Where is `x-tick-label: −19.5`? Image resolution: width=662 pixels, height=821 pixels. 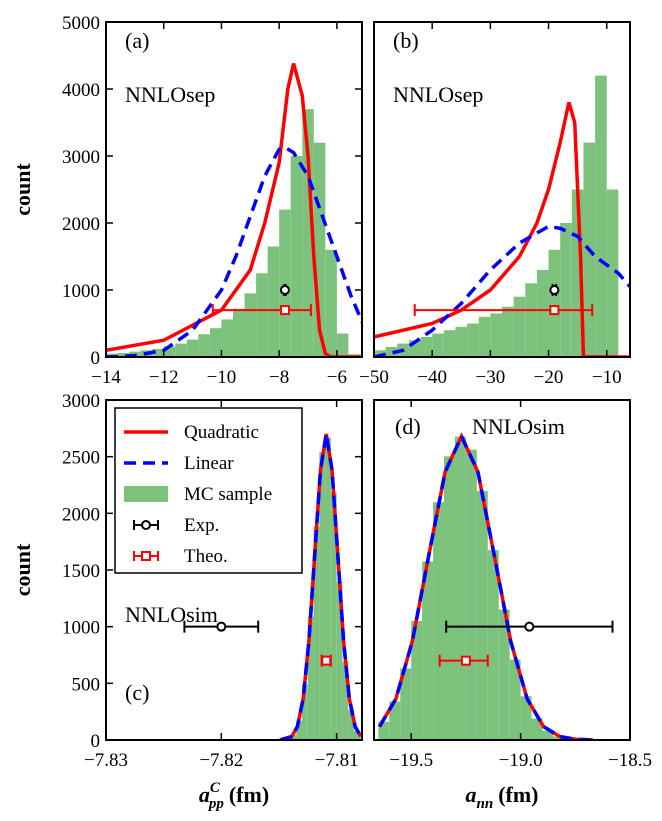 x-tick-label: −19.5 is located at coordinates (411, 760).